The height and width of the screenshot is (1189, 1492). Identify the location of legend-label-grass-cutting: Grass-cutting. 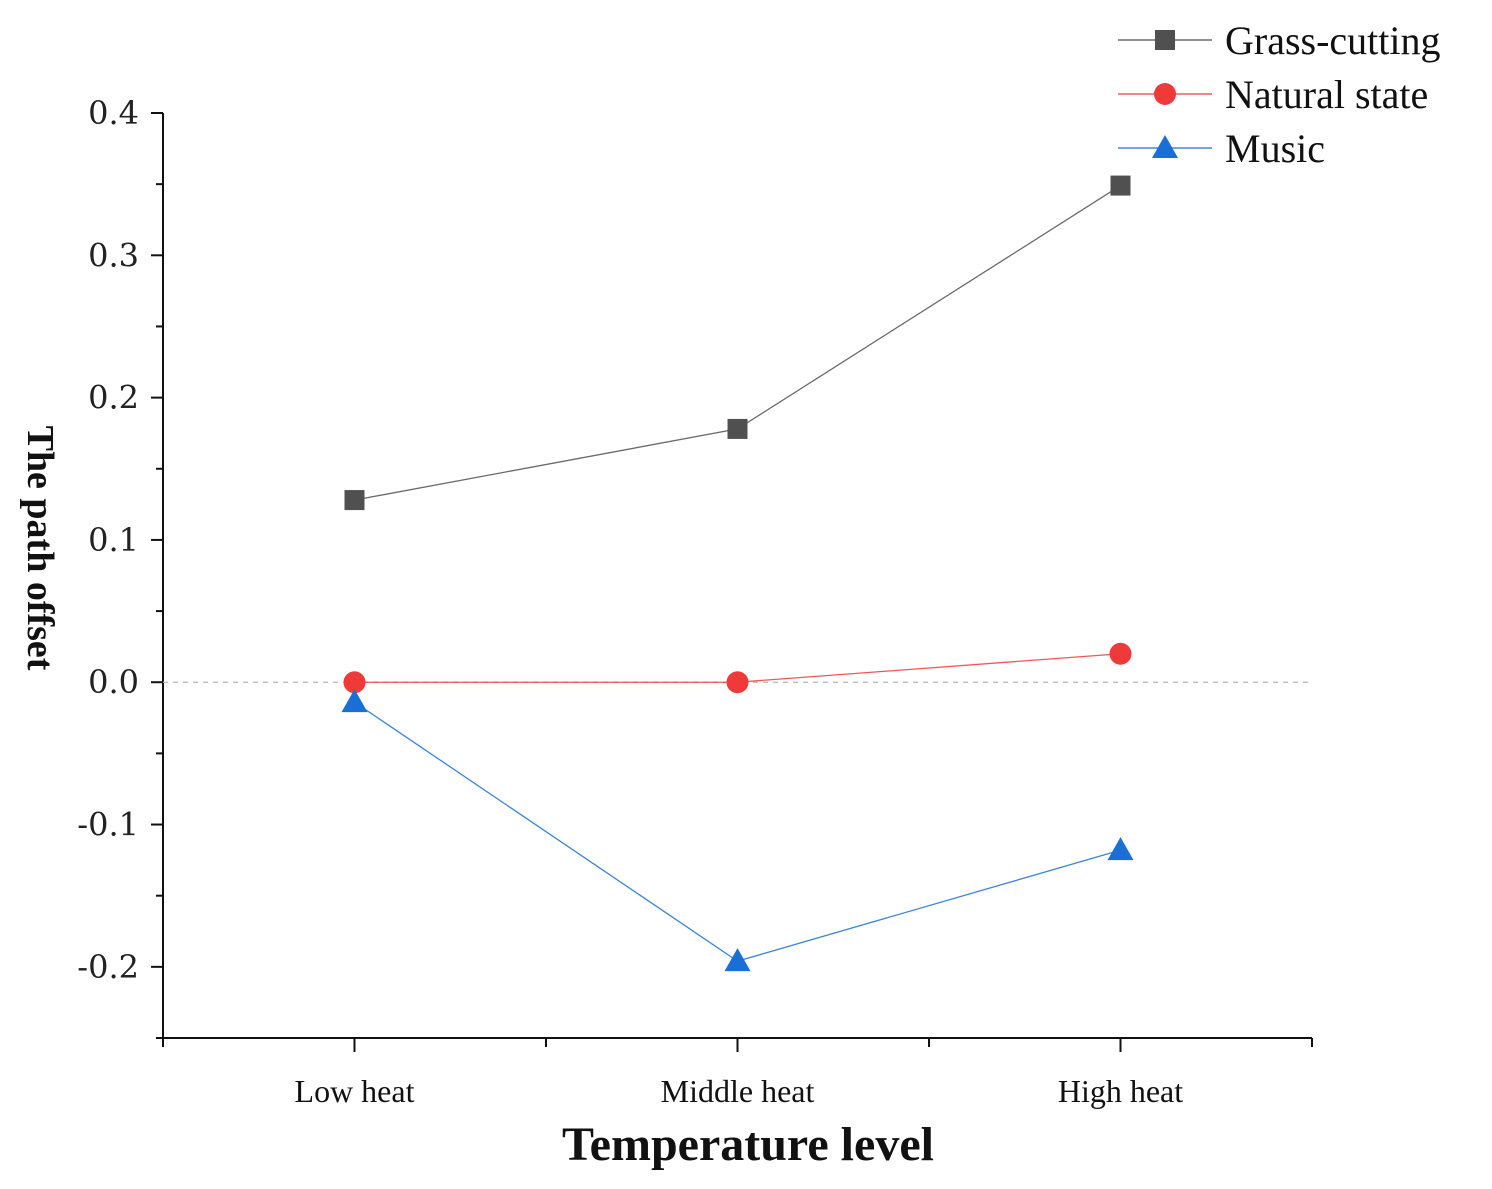
(1333, 40).